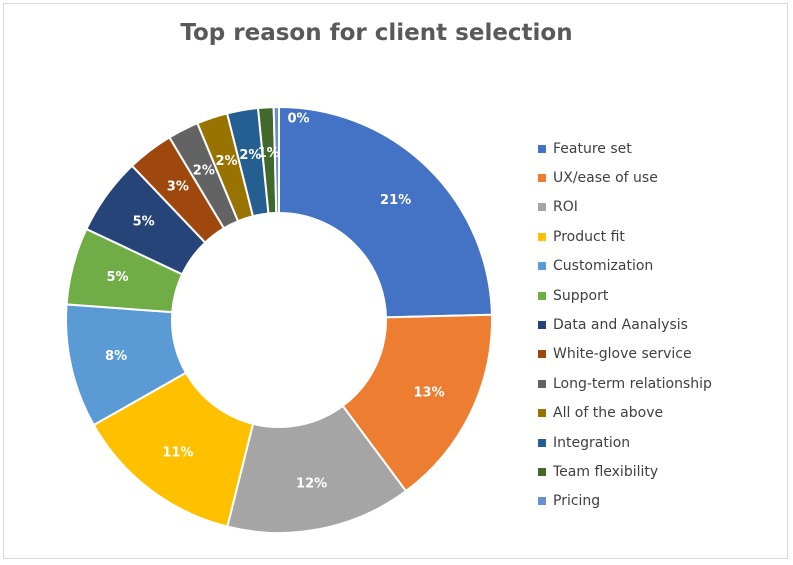 The image size is (793, 565). I want to click on legend-item-team-flexibility: Team flexibility, so click(625, 471).